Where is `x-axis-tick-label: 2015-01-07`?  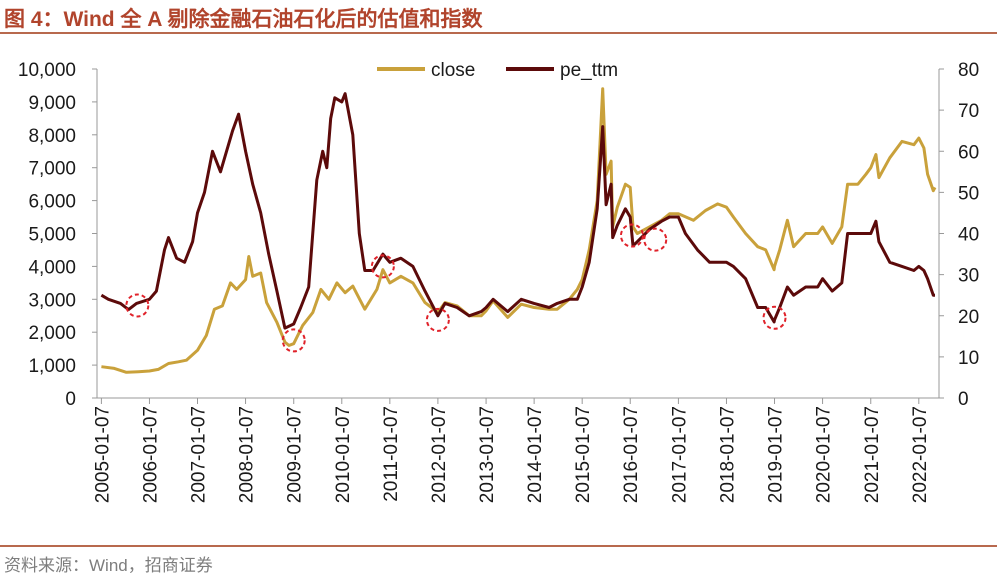 x-axis-tick-label: 2015-01-07 is located at coordinates (583, 454).